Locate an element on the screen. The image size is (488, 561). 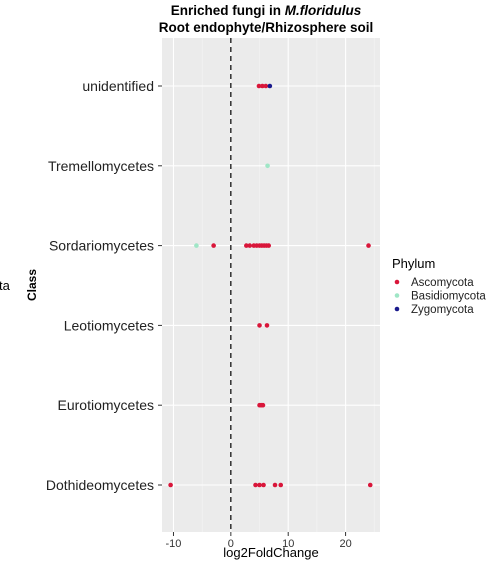
x-tick-label: -10 is located at coordinates (174, 544).